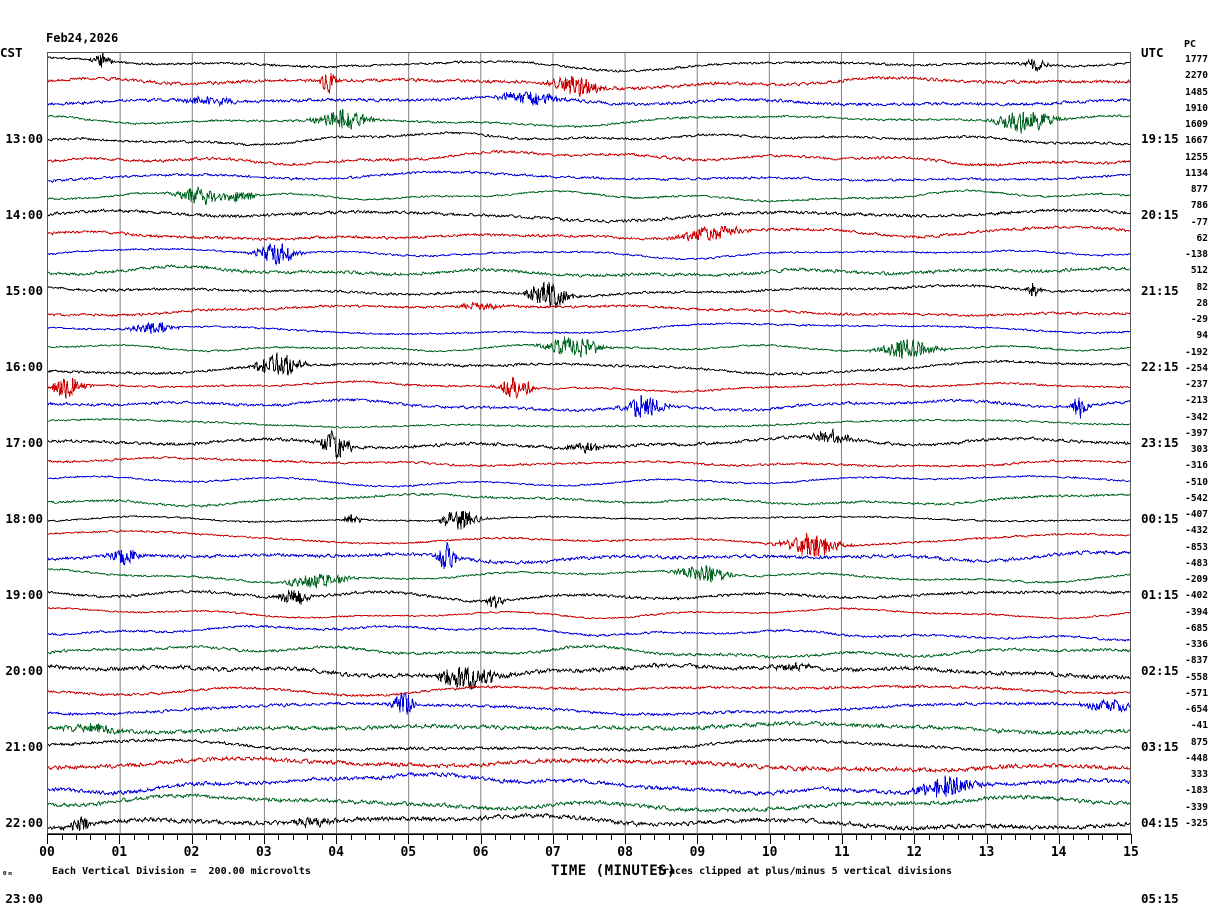 The width and height of the screenshot is (1210, 906). What do you see at coordinates (47, 852) in the screenshot?
I see `x-axis-tick-label: 00` at bounding box center [47, 852].